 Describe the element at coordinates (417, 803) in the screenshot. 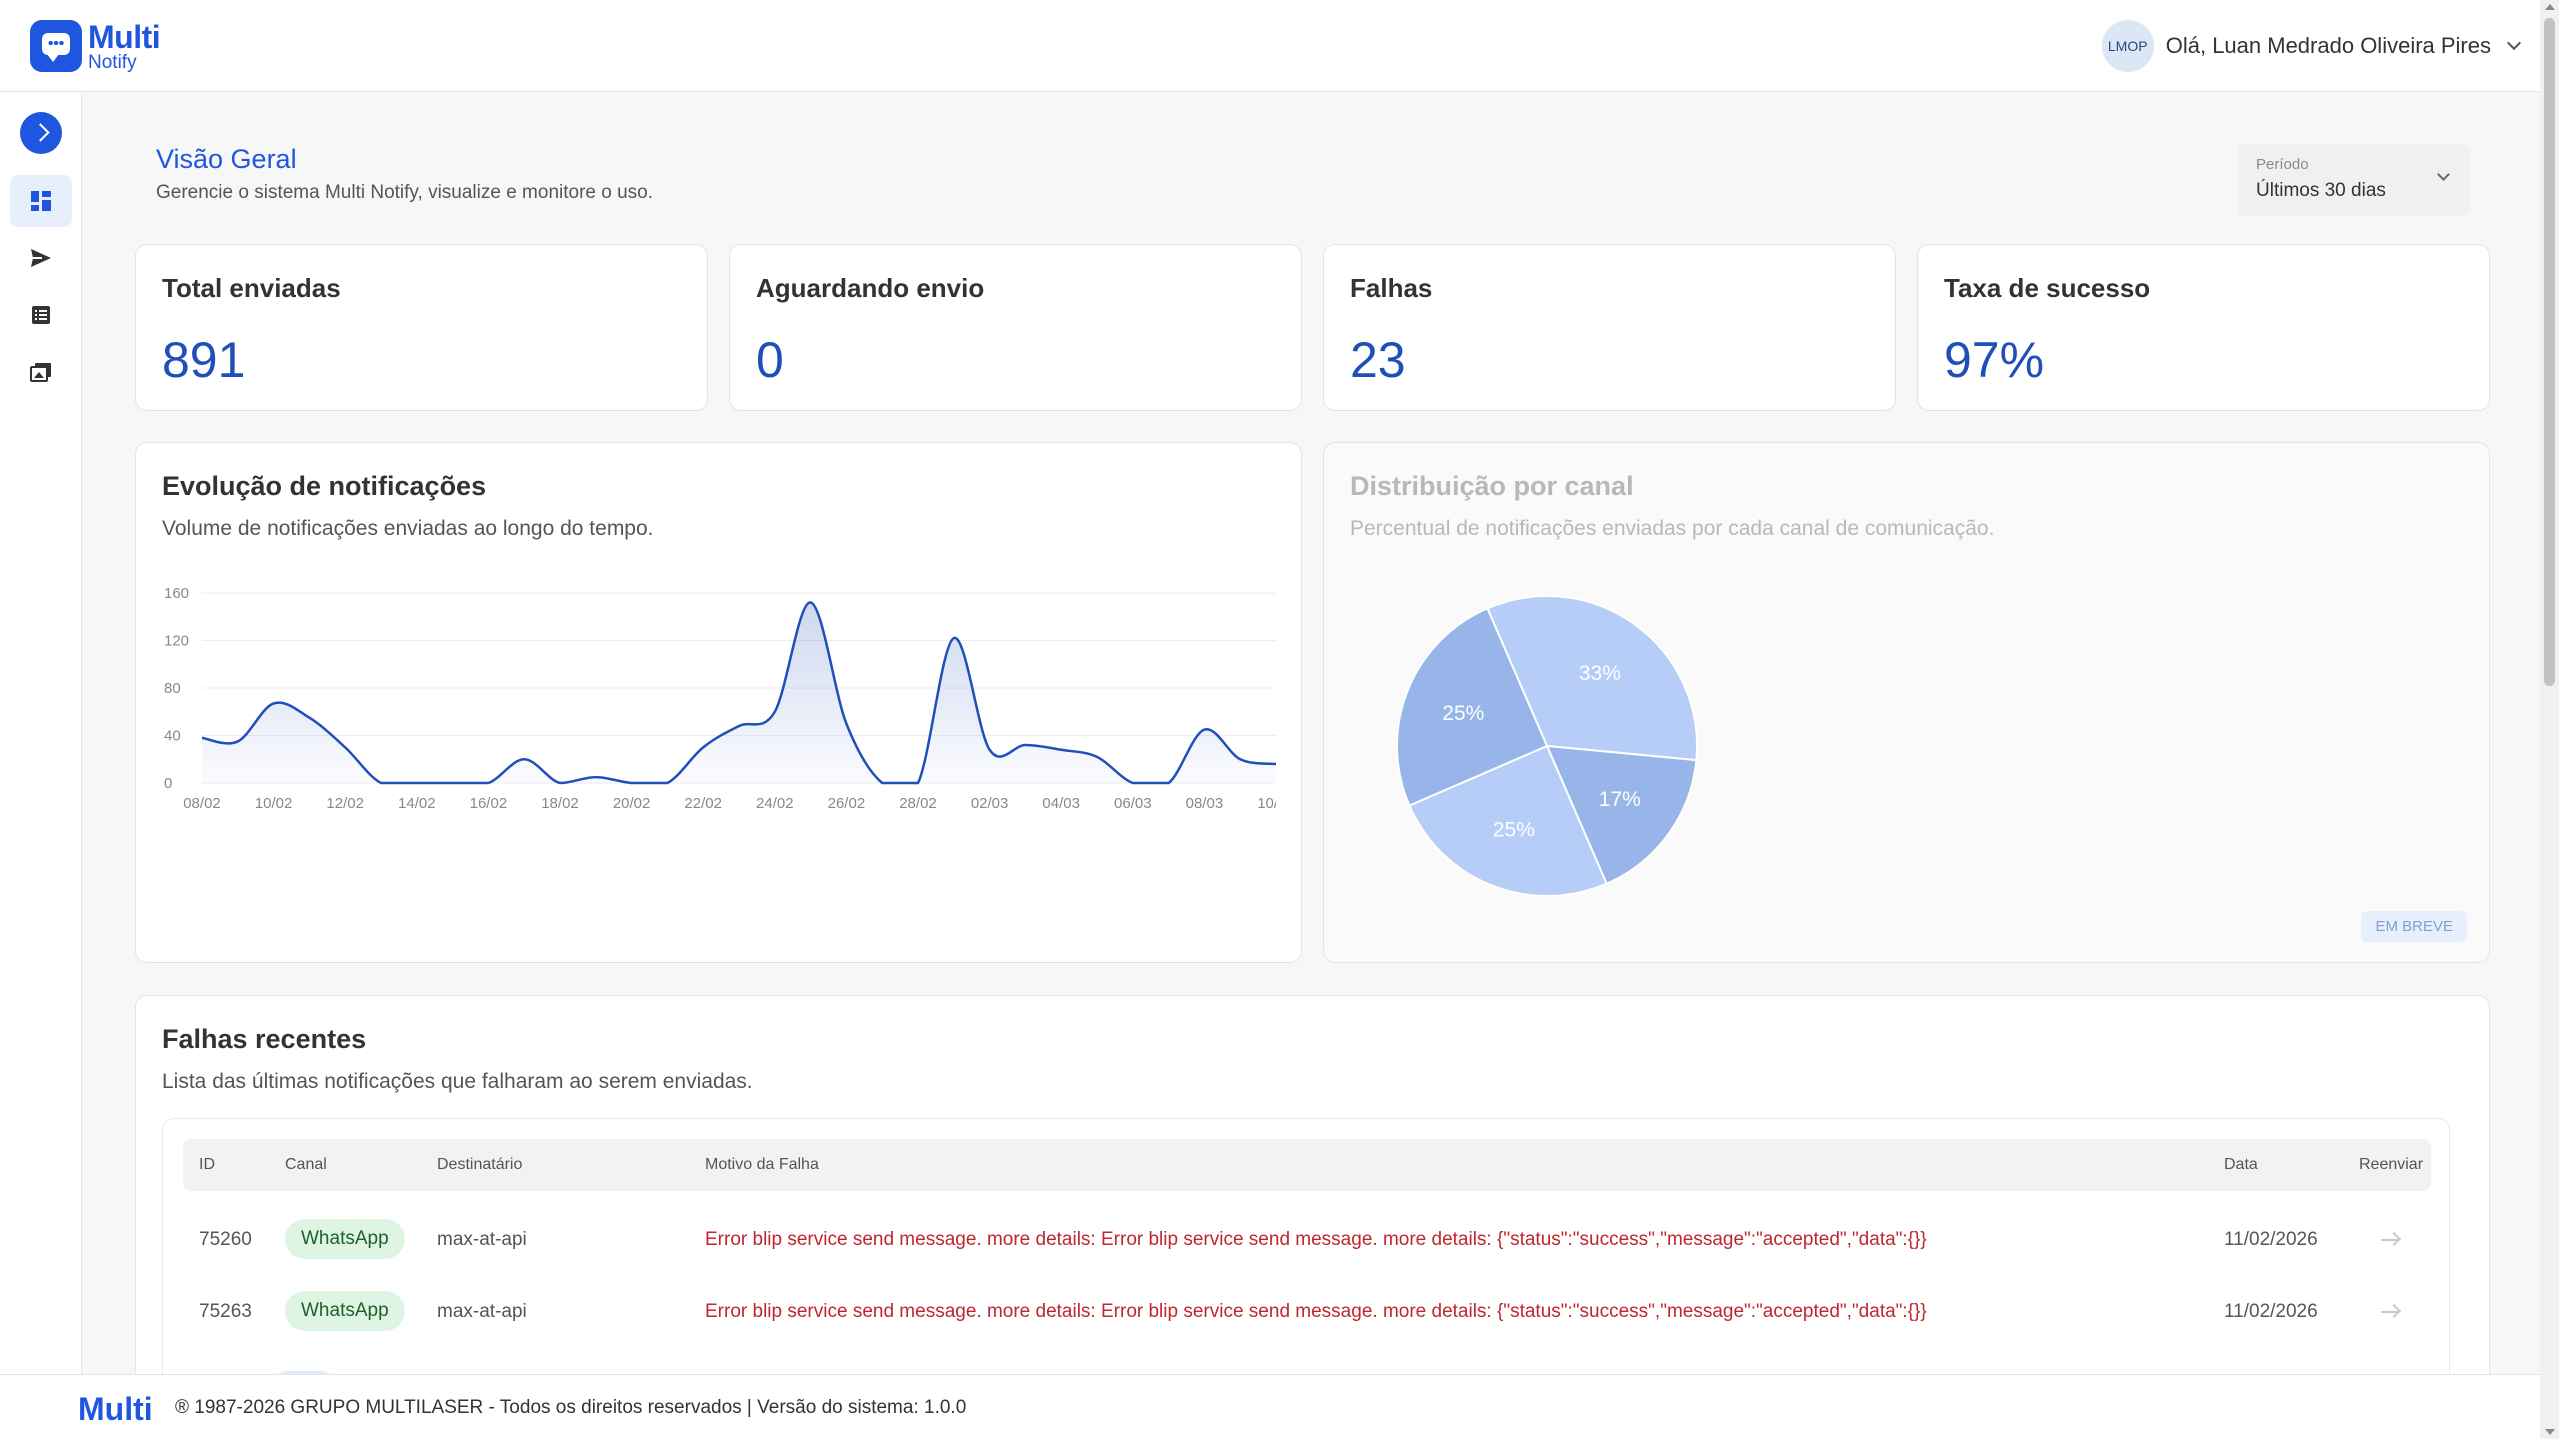

I see `x-tick-label: 14/02` at that location.